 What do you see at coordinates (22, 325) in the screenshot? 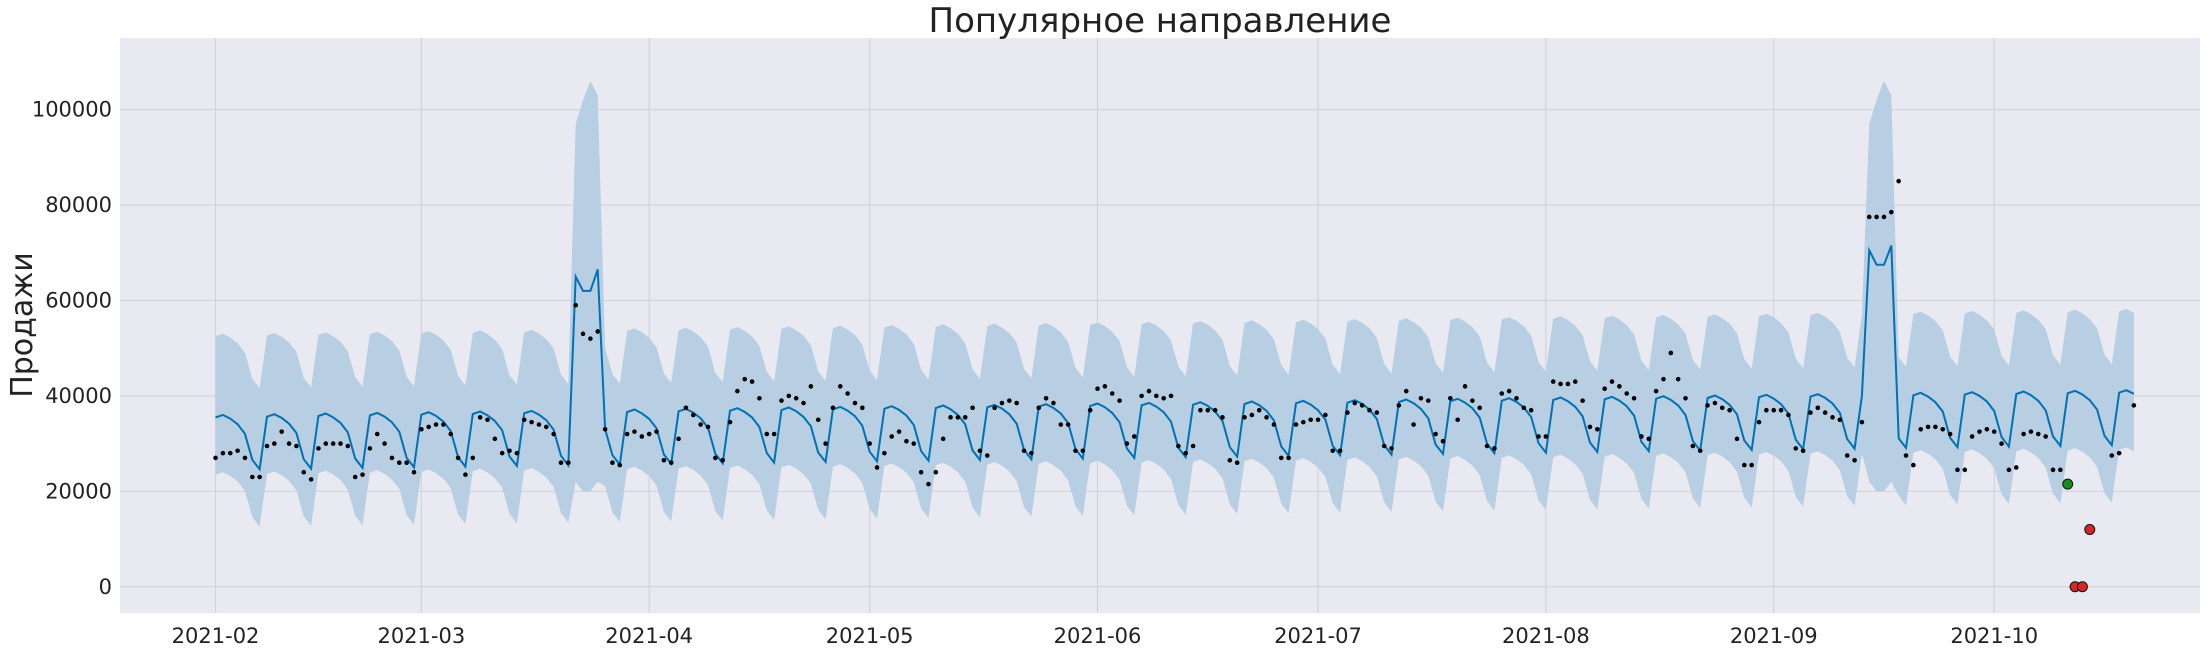
I see `y-axis-label: Продажи` at bounding box center [22, 325].